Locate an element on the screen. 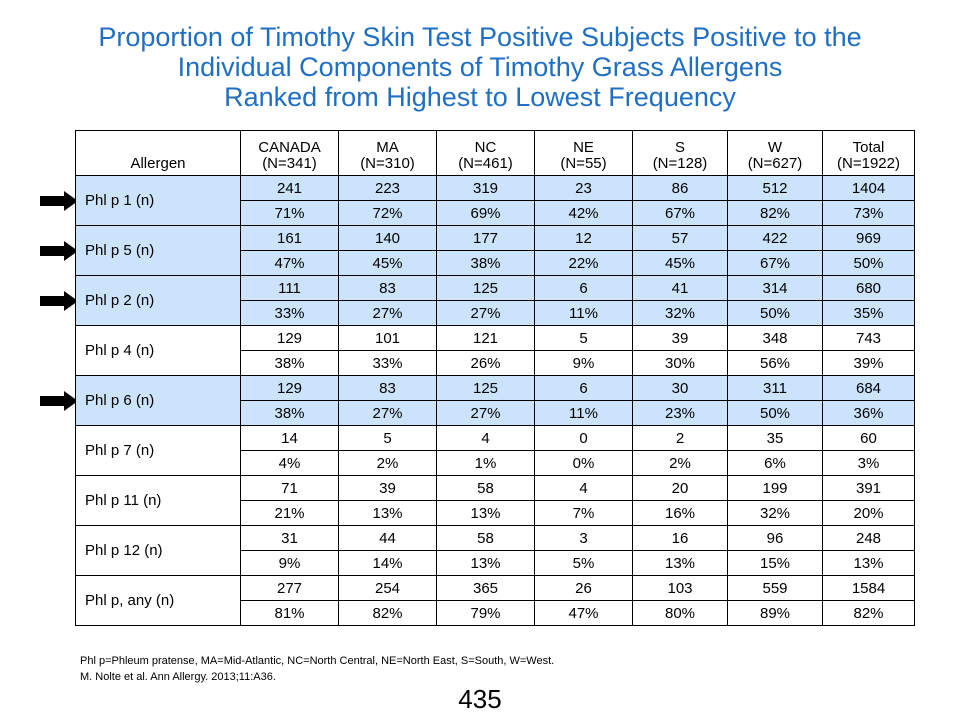 The image size is (960, 720). count-cell: 199 is located at coordinates (775, 488).